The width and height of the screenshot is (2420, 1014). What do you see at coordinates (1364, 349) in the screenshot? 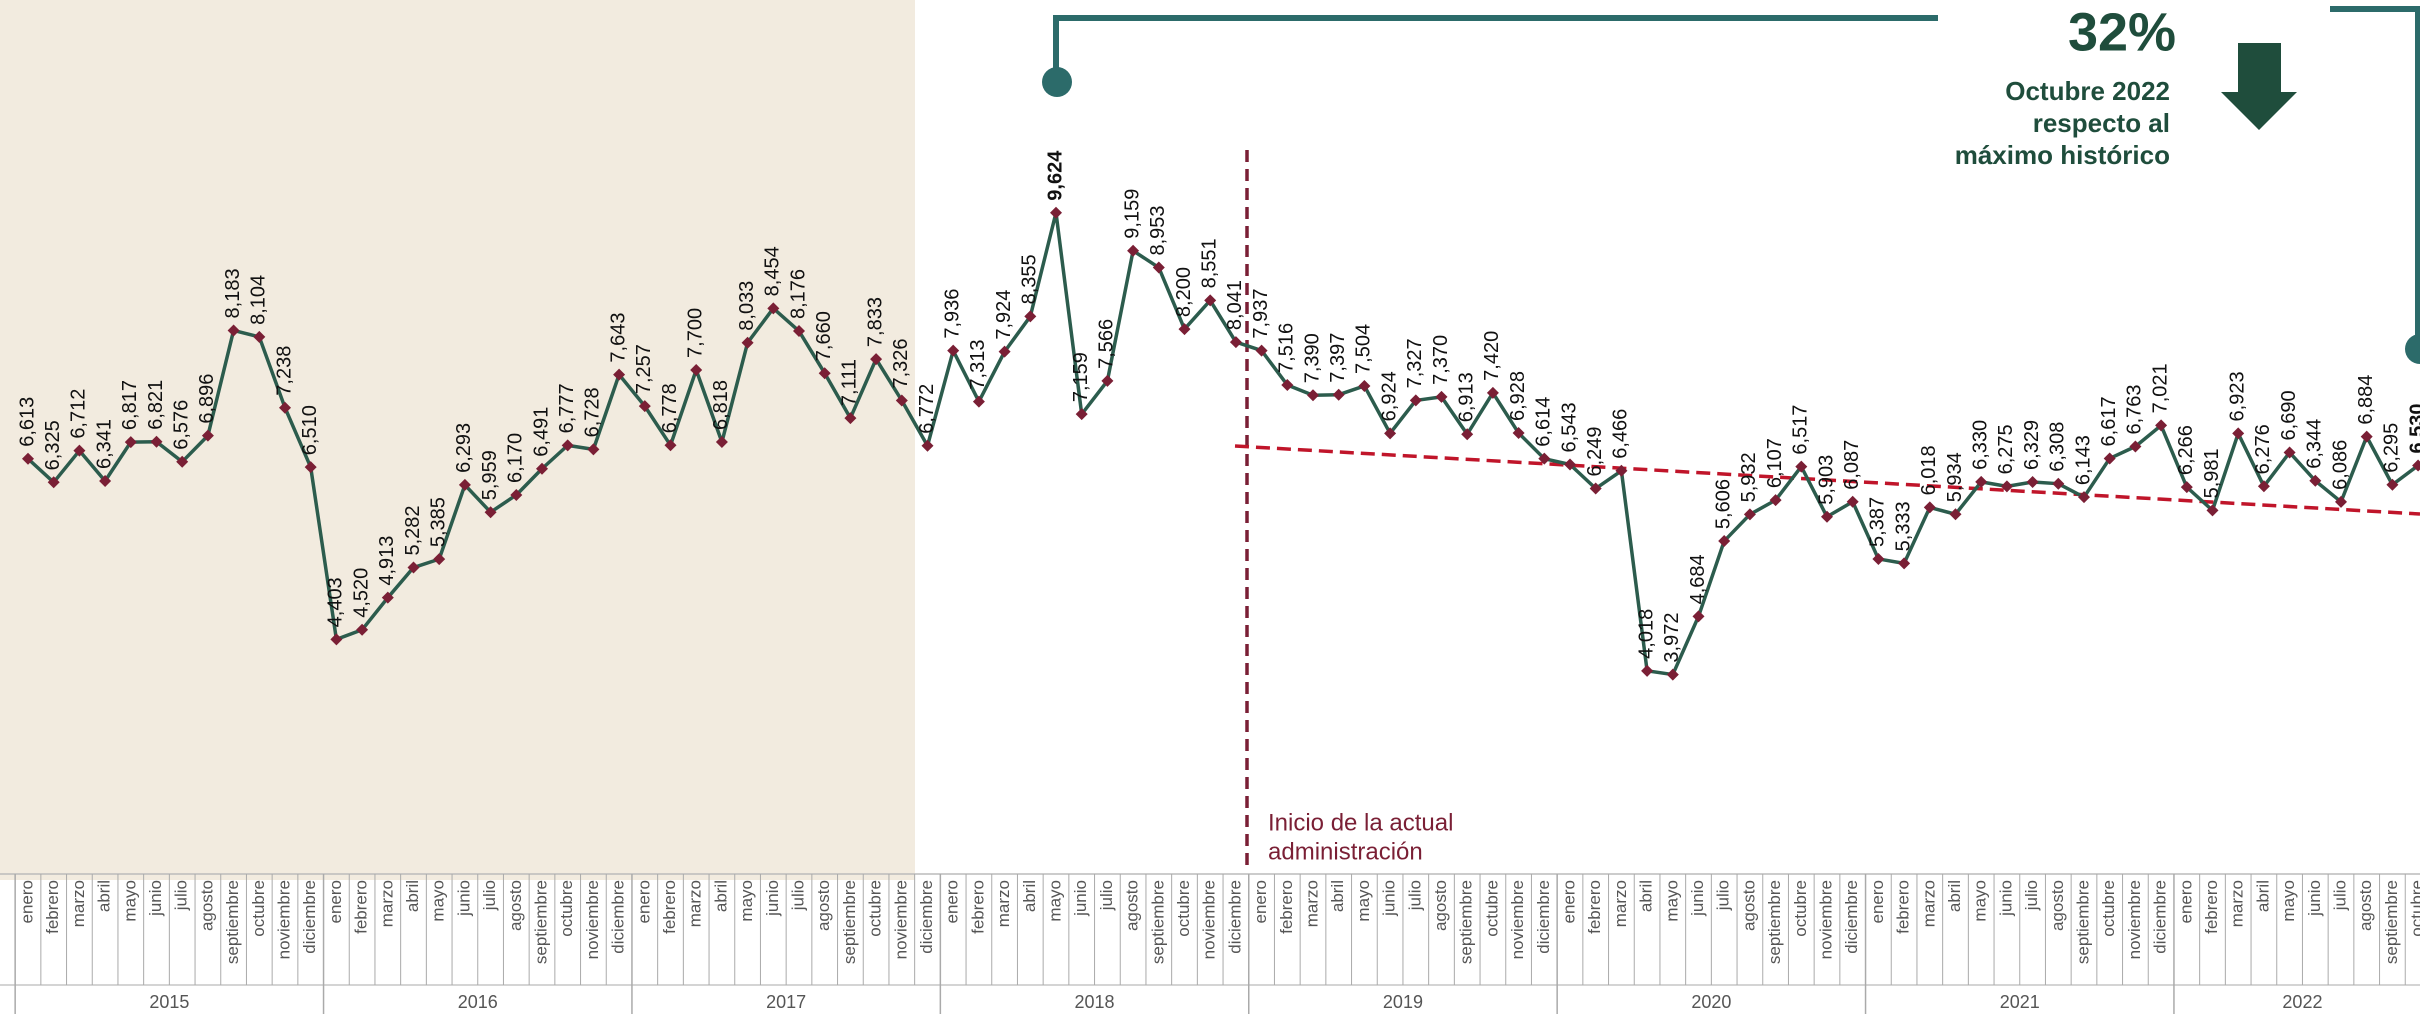
I see `value-label: 7,504` at bounding box center [1364, 349].